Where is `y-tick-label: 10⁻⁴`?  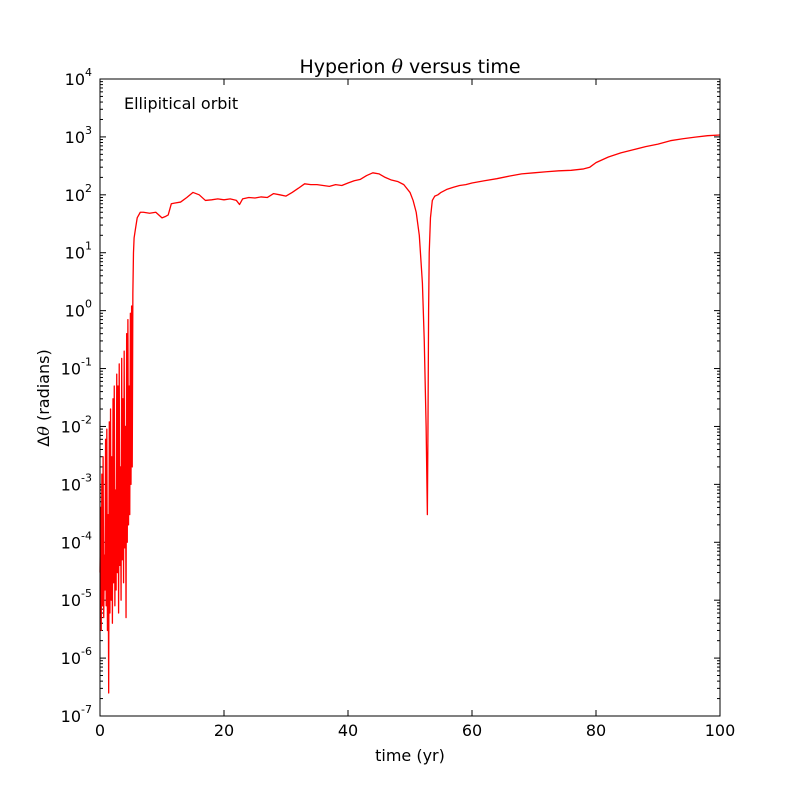
y-tick-label: 10⁻⁴ is located at coordinates (76, 540).